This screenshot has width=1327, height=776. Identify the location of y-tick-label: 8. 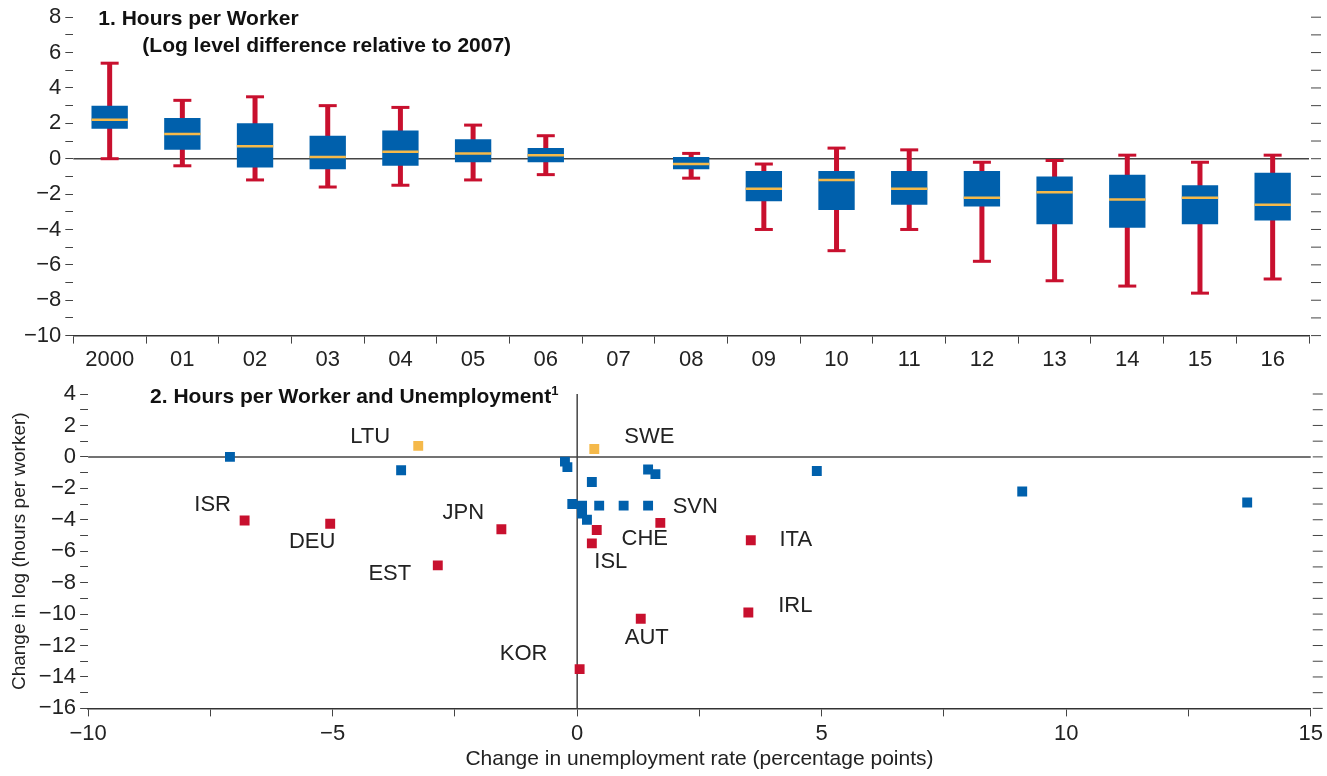
(55, 16).